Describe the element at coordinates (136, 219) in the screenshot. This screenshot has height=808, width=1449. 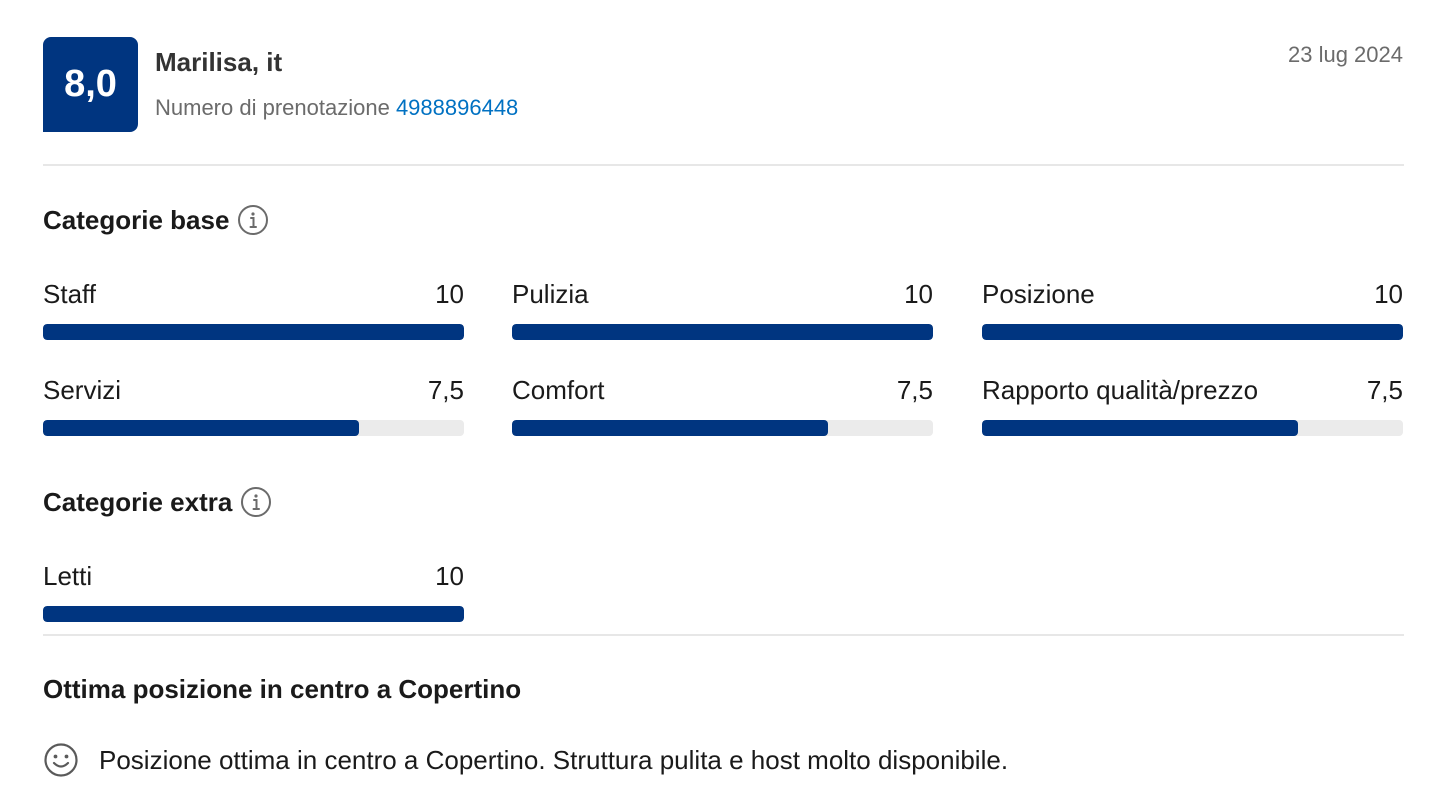
I see `section-heading-base-label: Categorie base` at that location.